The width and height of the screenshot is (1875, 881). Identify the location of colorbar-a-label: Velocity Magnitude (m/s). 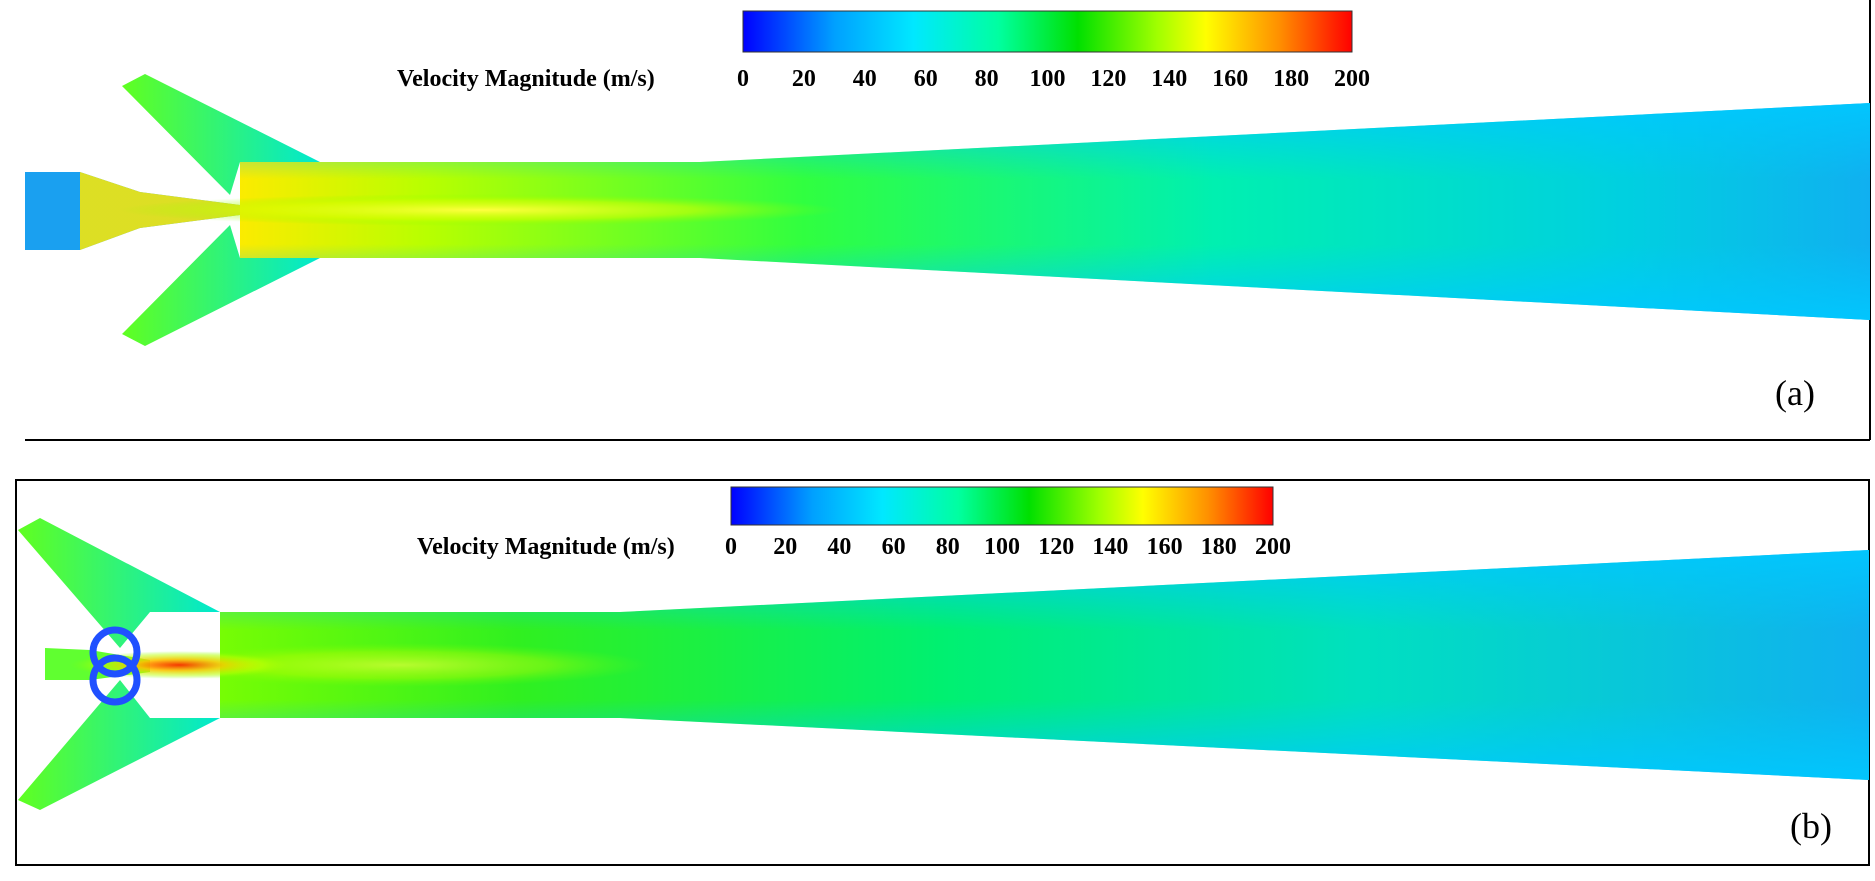
(526, 79).